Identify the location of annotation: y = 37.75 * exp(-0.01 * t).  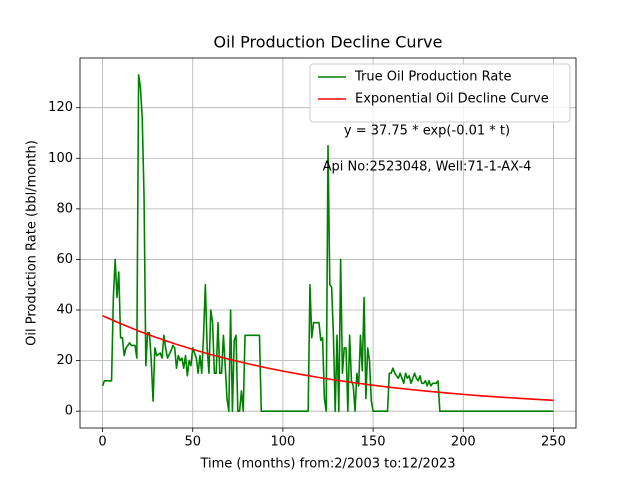
(427, 131).